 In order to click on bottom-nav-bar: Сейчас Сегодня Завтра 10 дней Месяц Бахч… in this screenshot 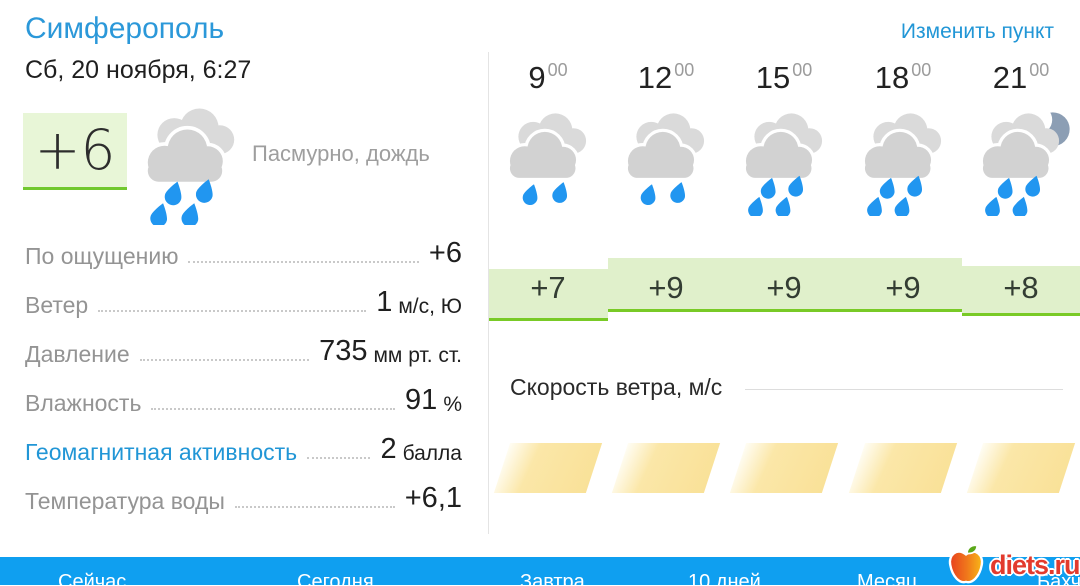, I will do `click(540, 571)`.